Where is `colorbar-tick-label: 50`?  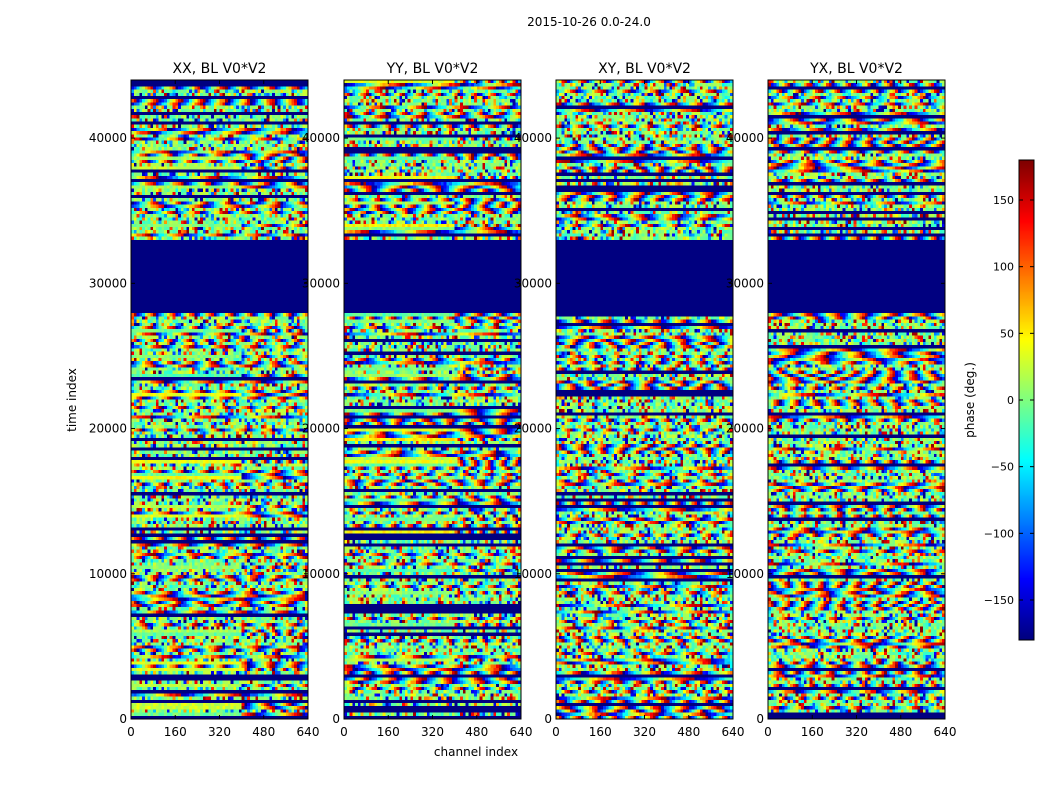
colorbar-tick-label: 50 is located at coordinates (1007, 333).